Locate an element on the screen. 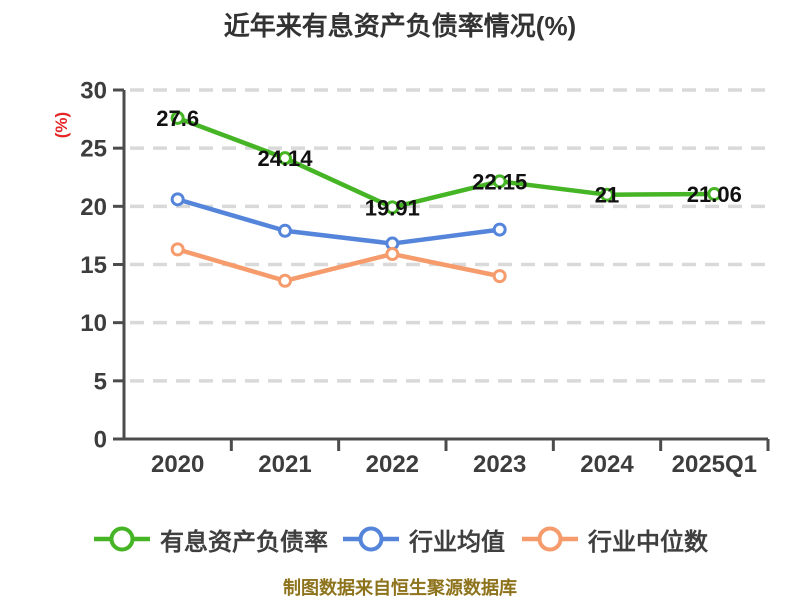 This screenshot has height=600, width=800. y-tick-label: 0 is located at coordinates (100, 440).